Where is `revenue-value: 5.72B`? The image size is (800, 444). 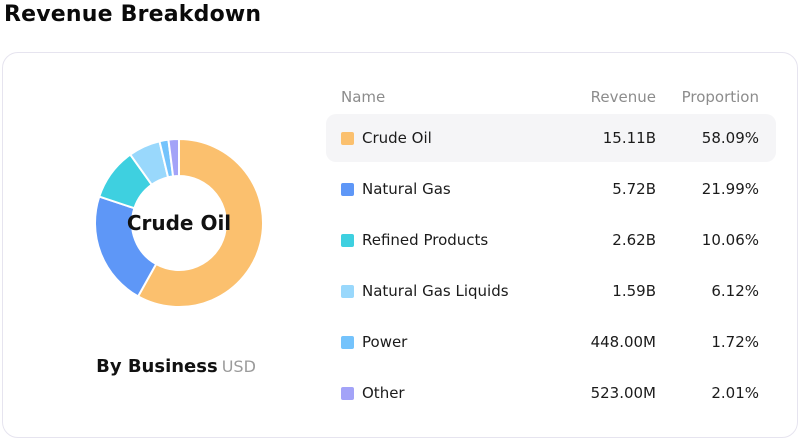 revenue-value: 5.72B is located at coordinates (634, 189).